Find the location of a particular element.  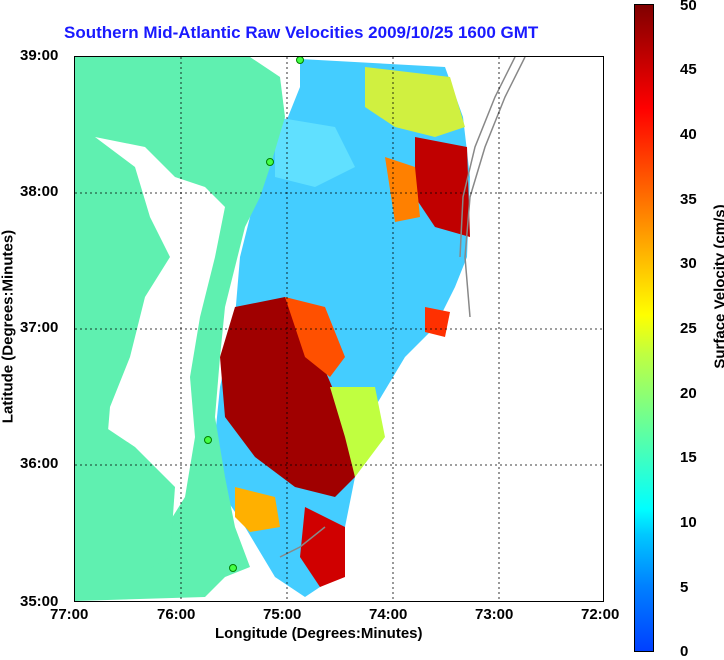

y-axis-title: Latitude (Degrees:Minutes) is located at coordinates (8, 327).